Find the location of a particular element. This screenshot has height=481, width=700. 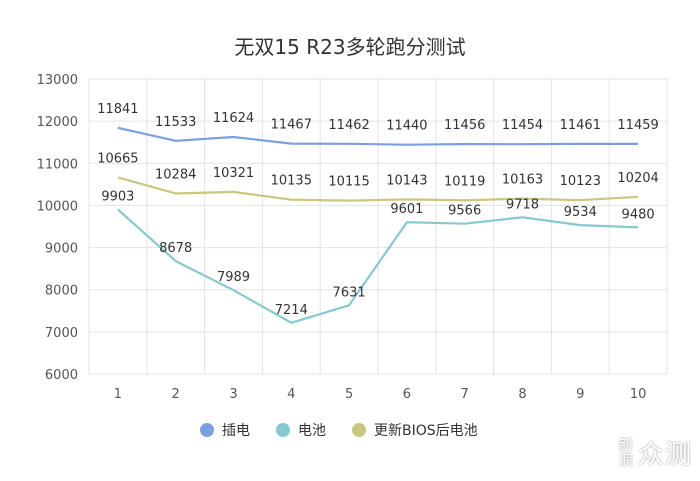

legend-label: 更新BIOS后电池 is located at coordinates (426, 431).